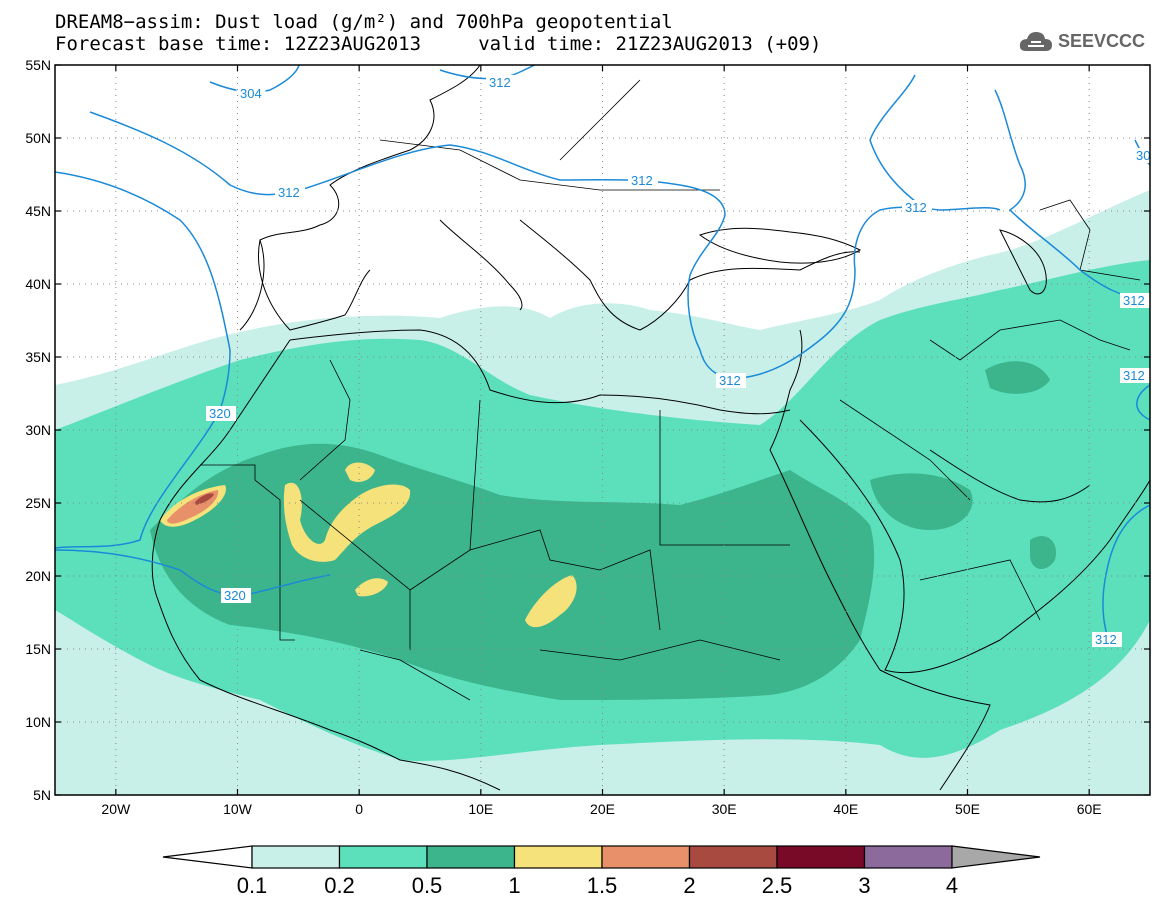  I want to click on coast-north-africa, so click(540, 372).